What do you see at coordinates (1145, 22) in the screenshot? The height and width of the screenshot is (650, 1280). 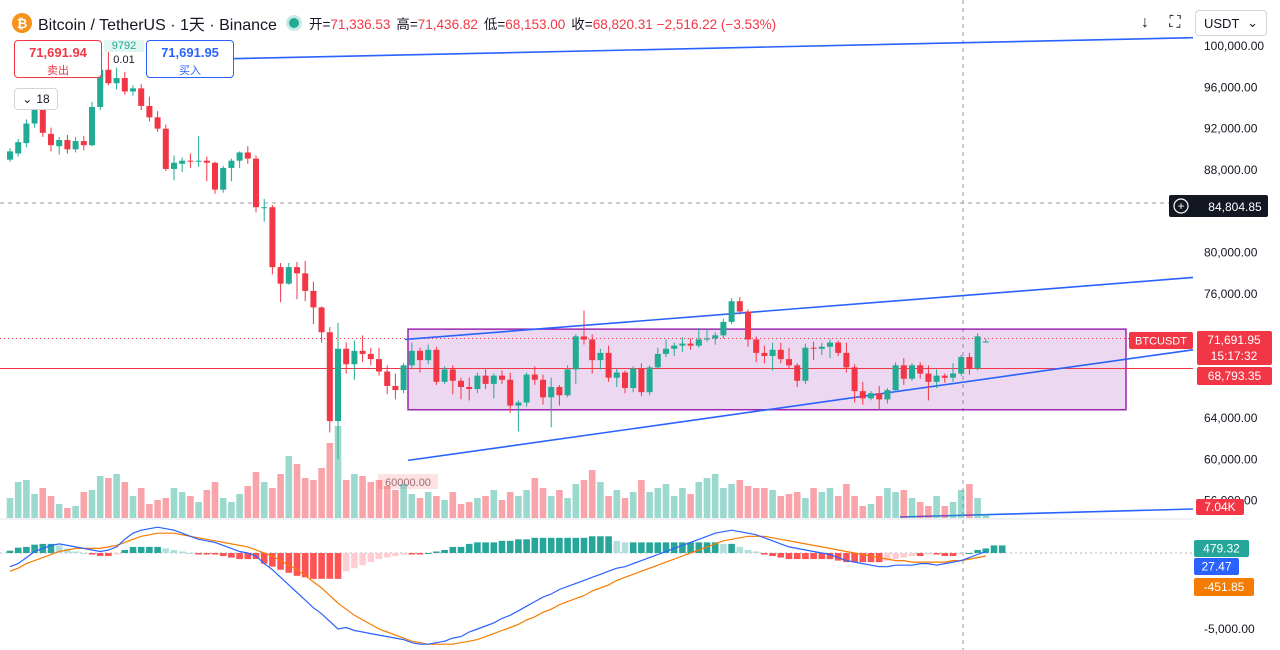 I see `download-icon: ↓` at bounding box center [1145, 22].